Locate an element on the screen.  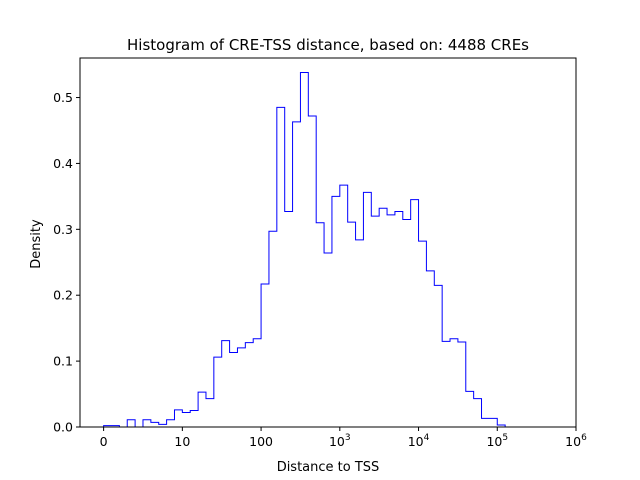
y-tick-label: 0.5 is located at coordinates (63, 97).